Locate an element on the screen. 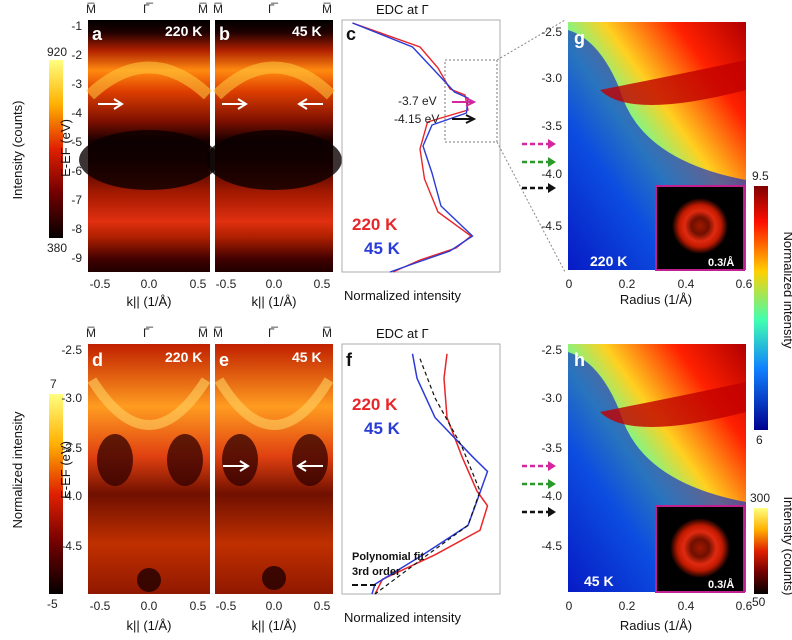 The width and height of the screenshot is (792, 640). colorbar-min: -5 is located at coordinates (52, 604).